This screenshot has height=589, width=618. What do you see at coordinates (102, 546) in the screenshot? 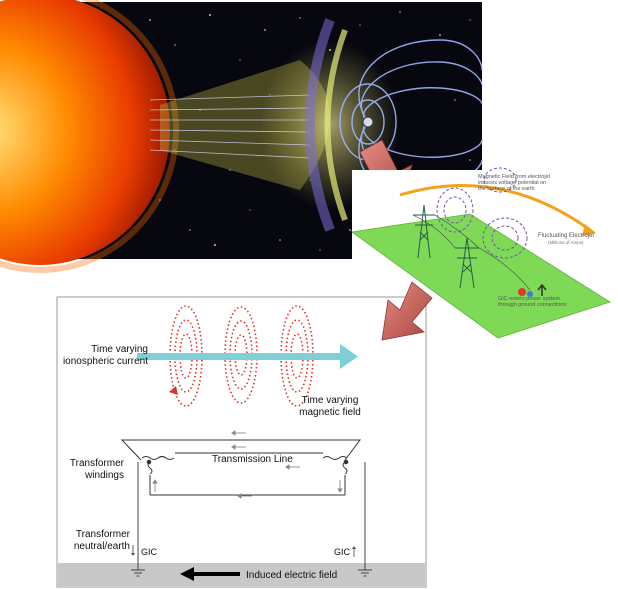
I see `neutral-label-line-2: neutral/earth` at bounding box center [102, 546].